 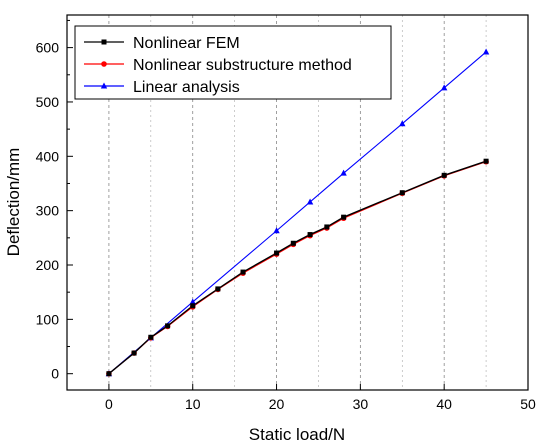 I want to click on y-tick-label: 300, so click(x=48, y=211).